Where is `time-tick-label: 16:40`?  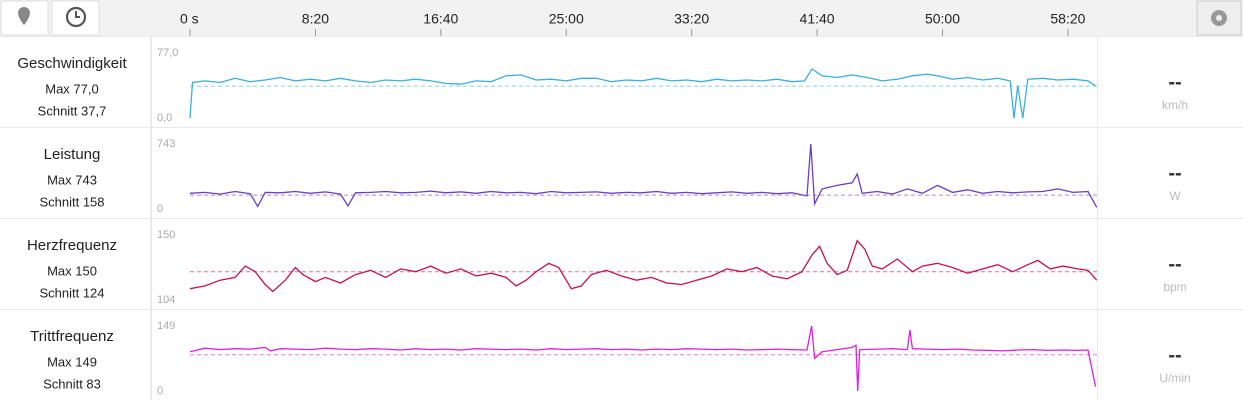 time-tick-label: 16:40 is located at coordinates (440, 19).